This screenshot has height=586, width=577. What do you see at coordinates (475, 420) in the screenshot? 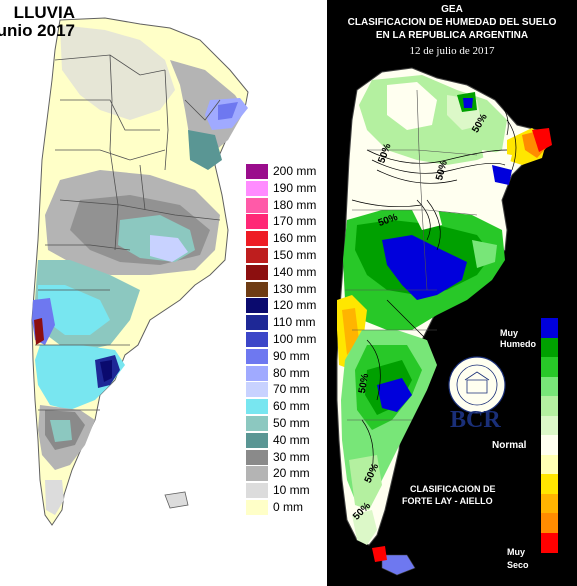
I see `bcr-logo: BCR` at bounding box center [475, 420].